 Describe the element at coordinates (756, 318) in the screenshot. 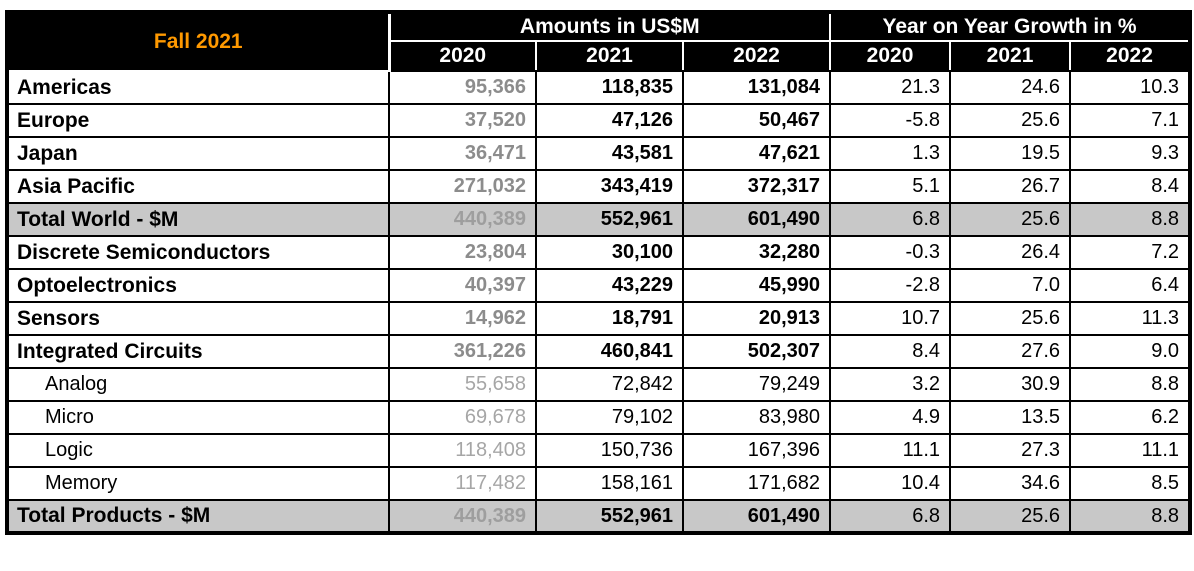

I see `amount-2022-cell: 20,913` at that location.